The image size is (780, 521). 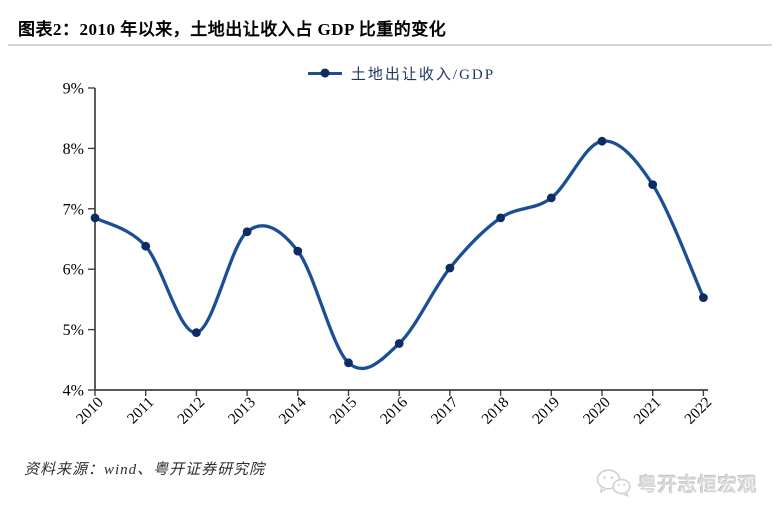 I want to click on data-point-2010, so click(x=95, y=218).